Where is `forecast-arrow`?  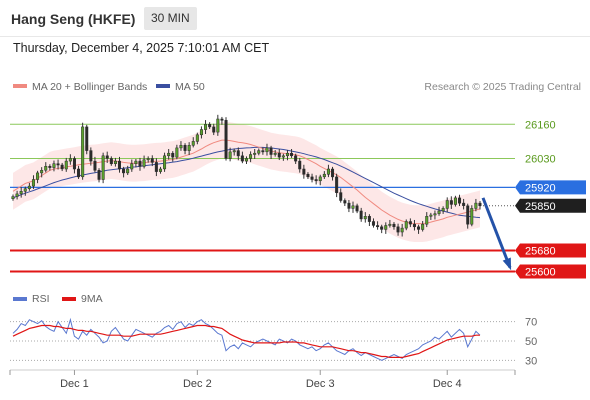 forecast-arrow is located at coordinates (496, 234).